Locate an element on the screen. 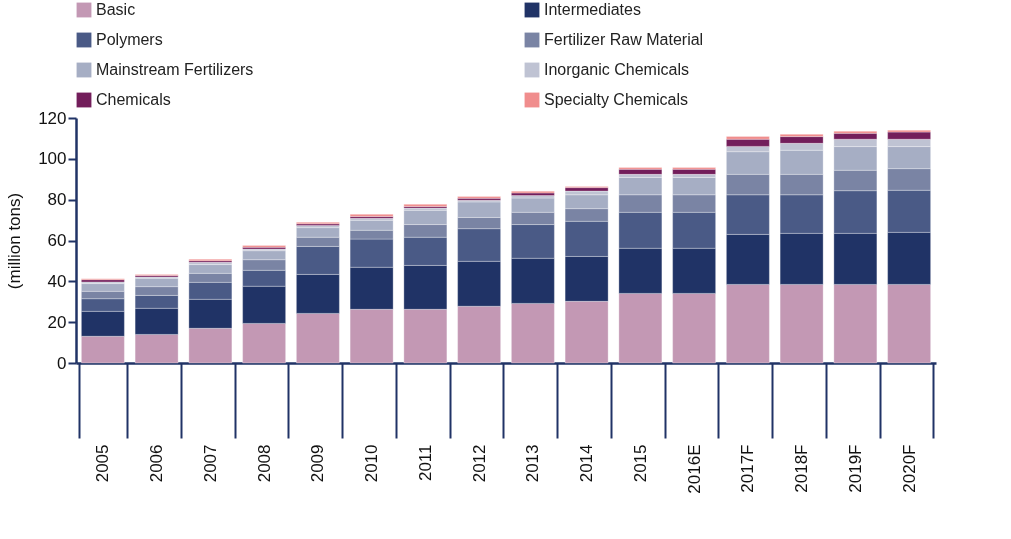  y-tick-label: 20 is located at coordinates (57, 322).